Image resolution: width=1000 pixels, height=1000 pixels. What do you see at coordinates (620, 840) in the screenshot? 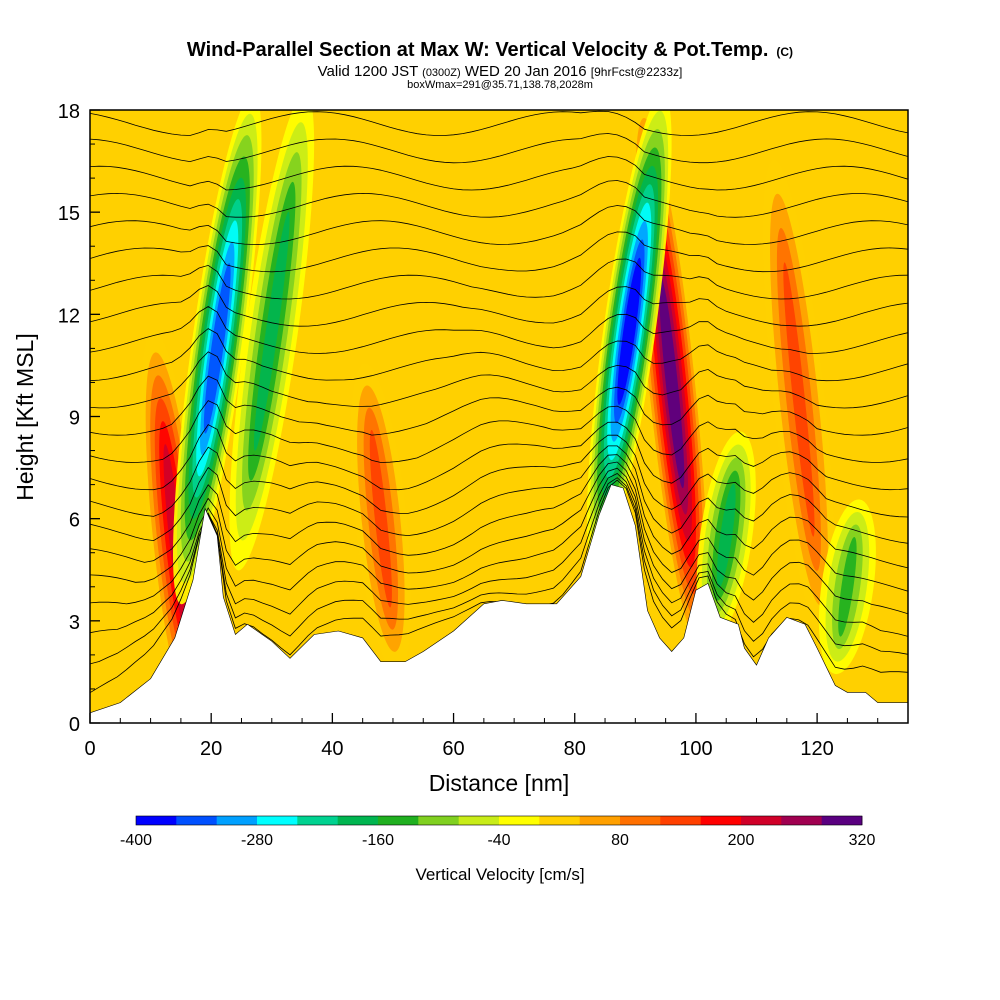
I see `colorbar-tick-label: 80` at bounding box center [620, 840].